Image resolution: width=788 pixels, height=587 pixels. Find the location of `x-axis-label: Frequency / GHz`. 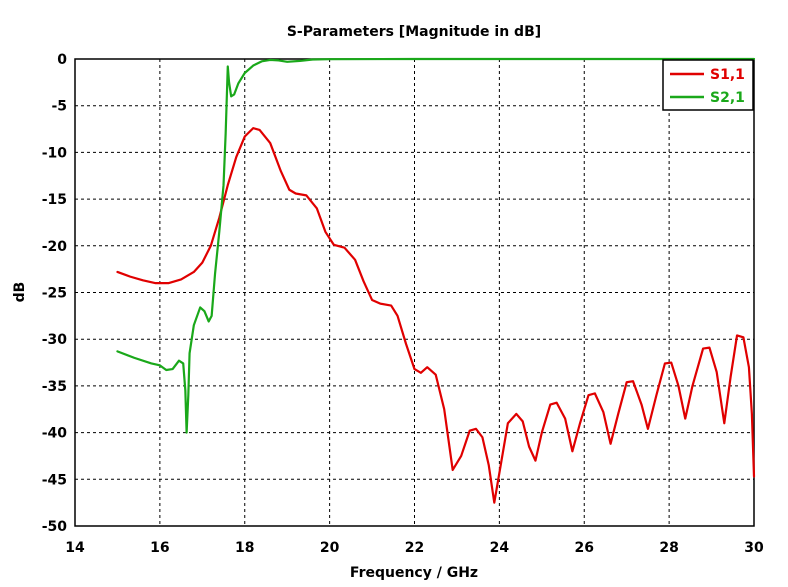

x-axis-label: Frequency / GHz is located at coordinates (414, 573).